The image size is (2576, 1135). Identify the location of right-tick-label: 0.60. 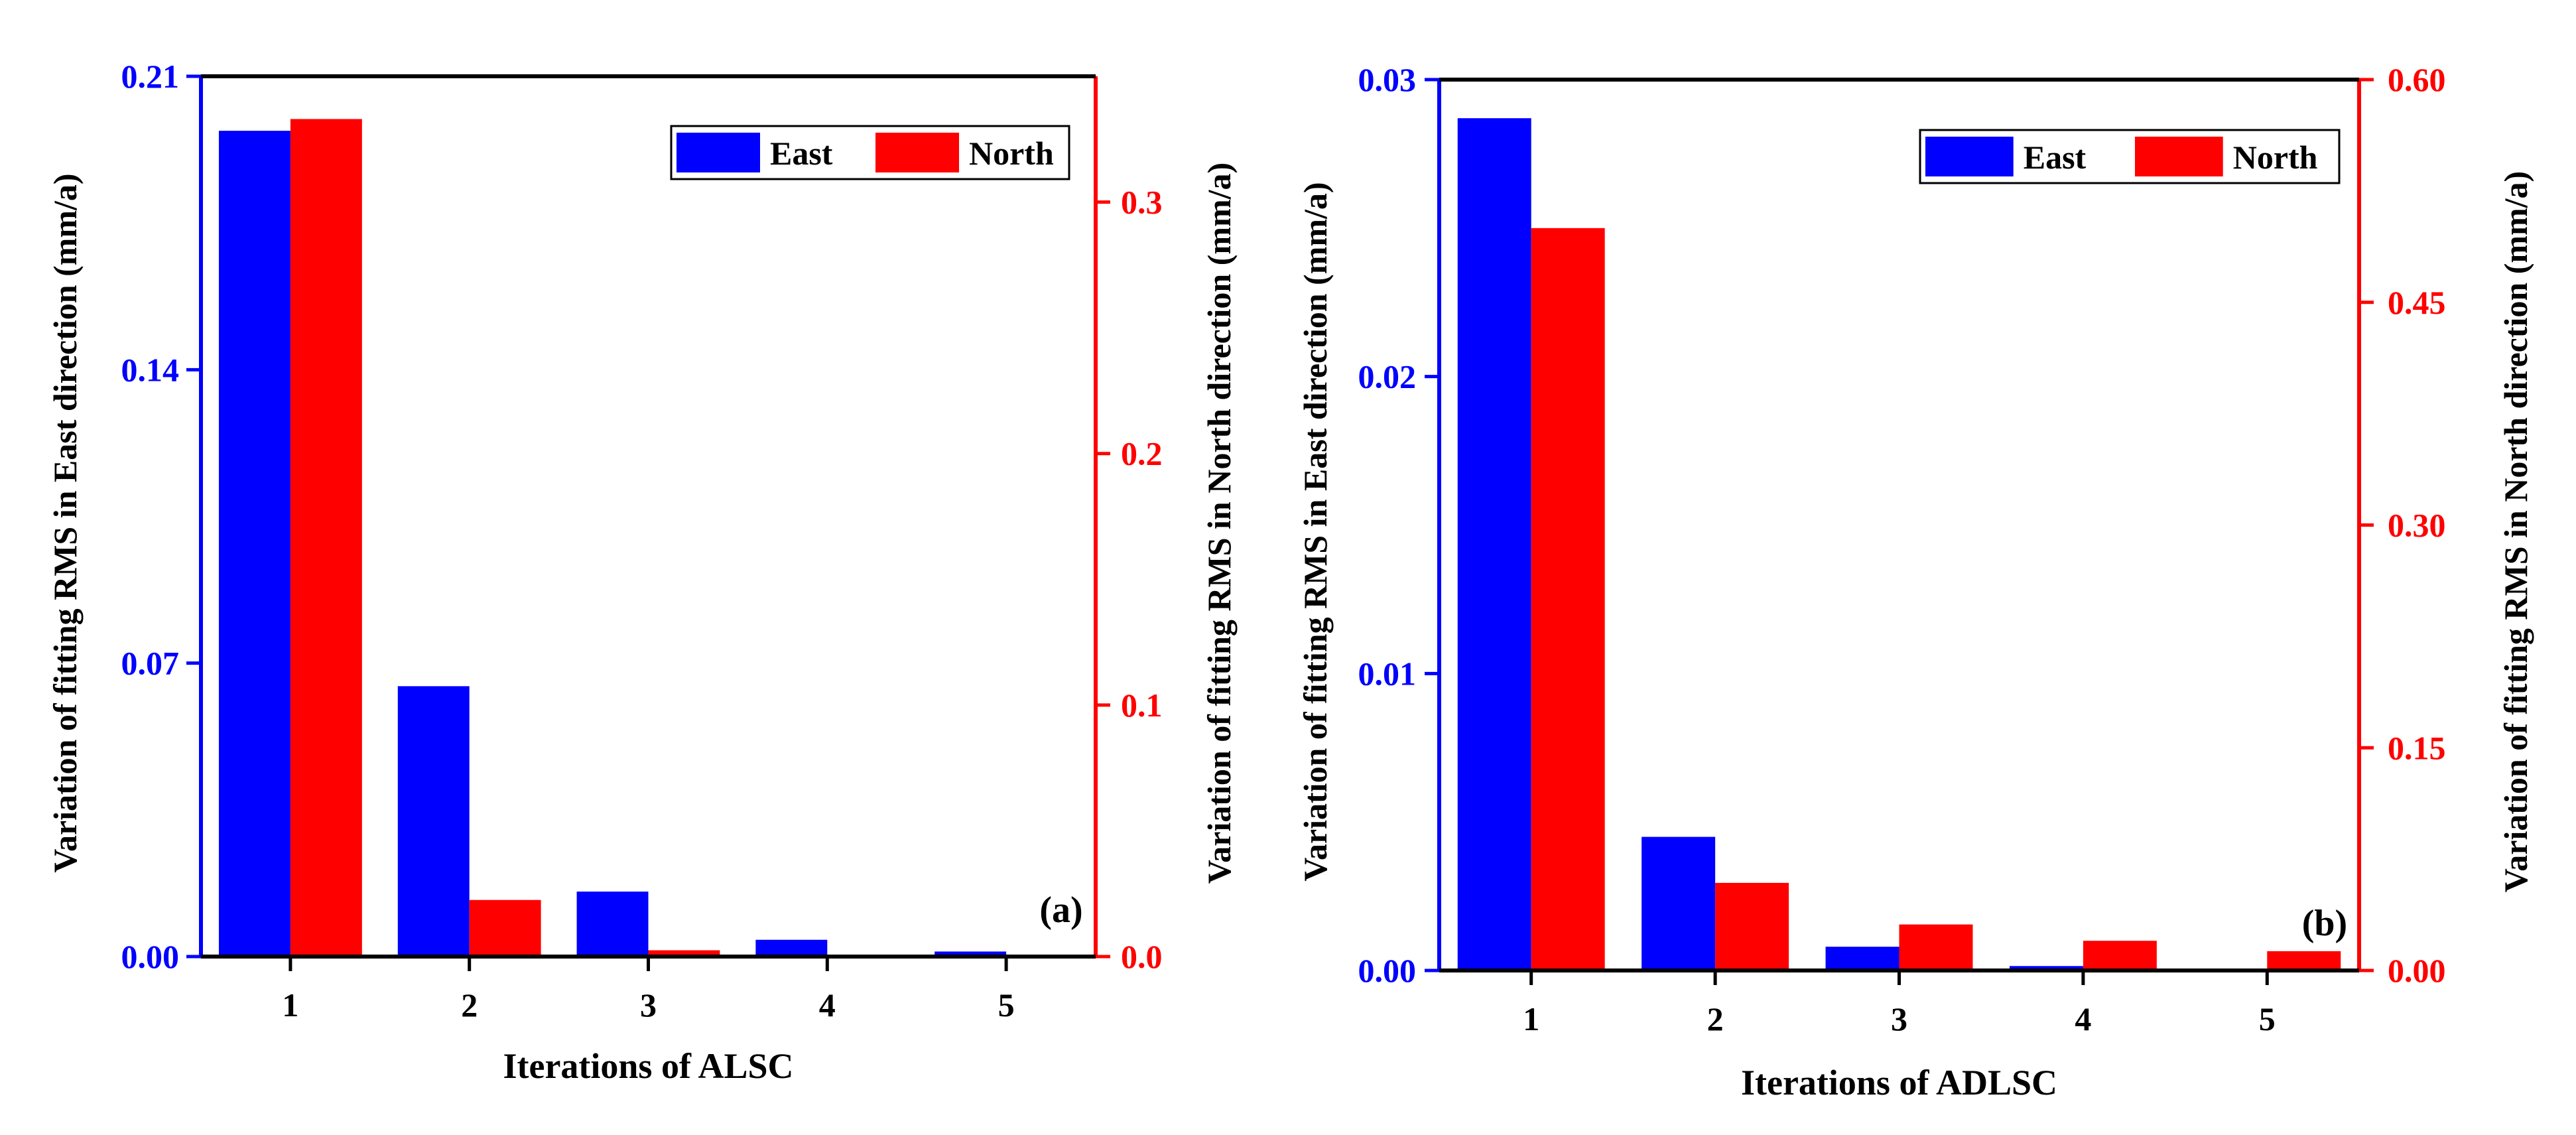
(2417, 79).